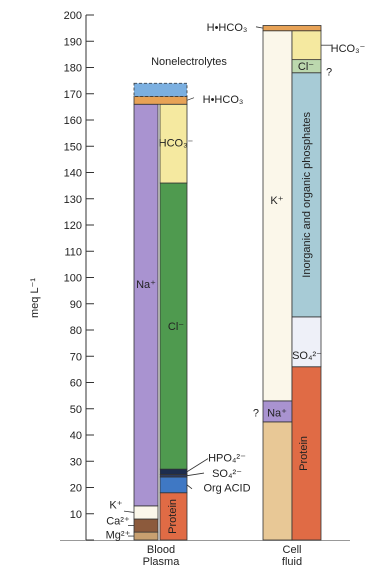 This screenshot has height=567, width=366. What do you see at coordinates (73, 69) in the screenshot?
I see `y-tick-label: 180` at bounding box center [73, 69].